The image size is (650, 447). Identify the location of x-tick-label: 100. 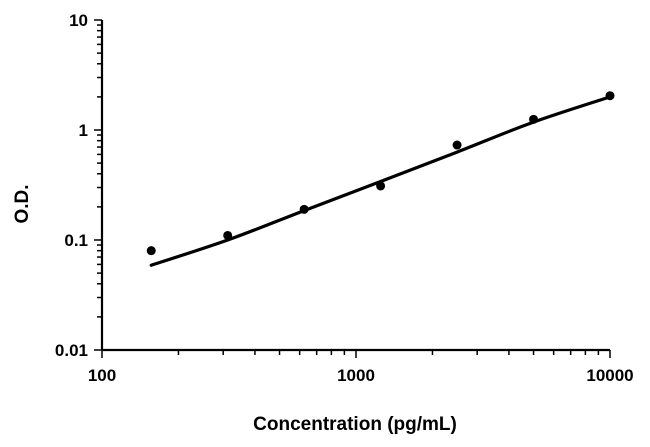
(102, 375).